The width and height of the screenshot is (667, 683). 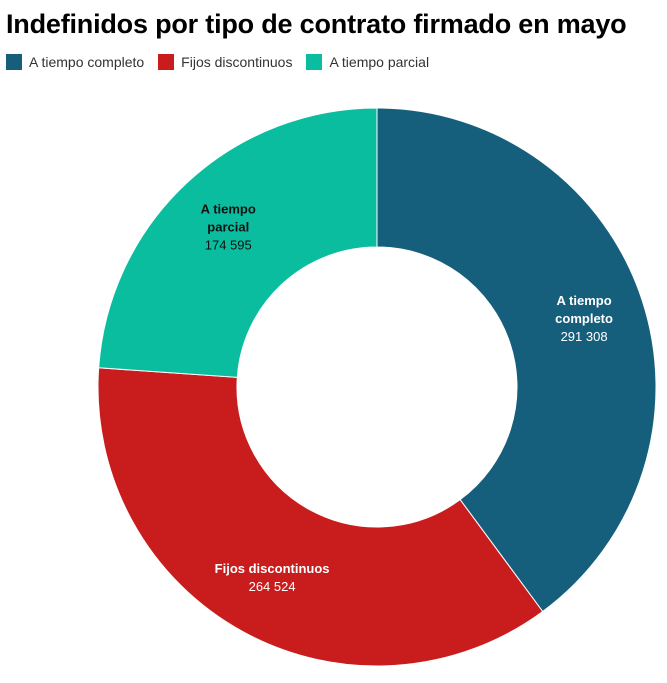 I want to click on slice-label-fijos-discontinuos: Fijos discontinuos 264 524, so click(x=272, y=577).